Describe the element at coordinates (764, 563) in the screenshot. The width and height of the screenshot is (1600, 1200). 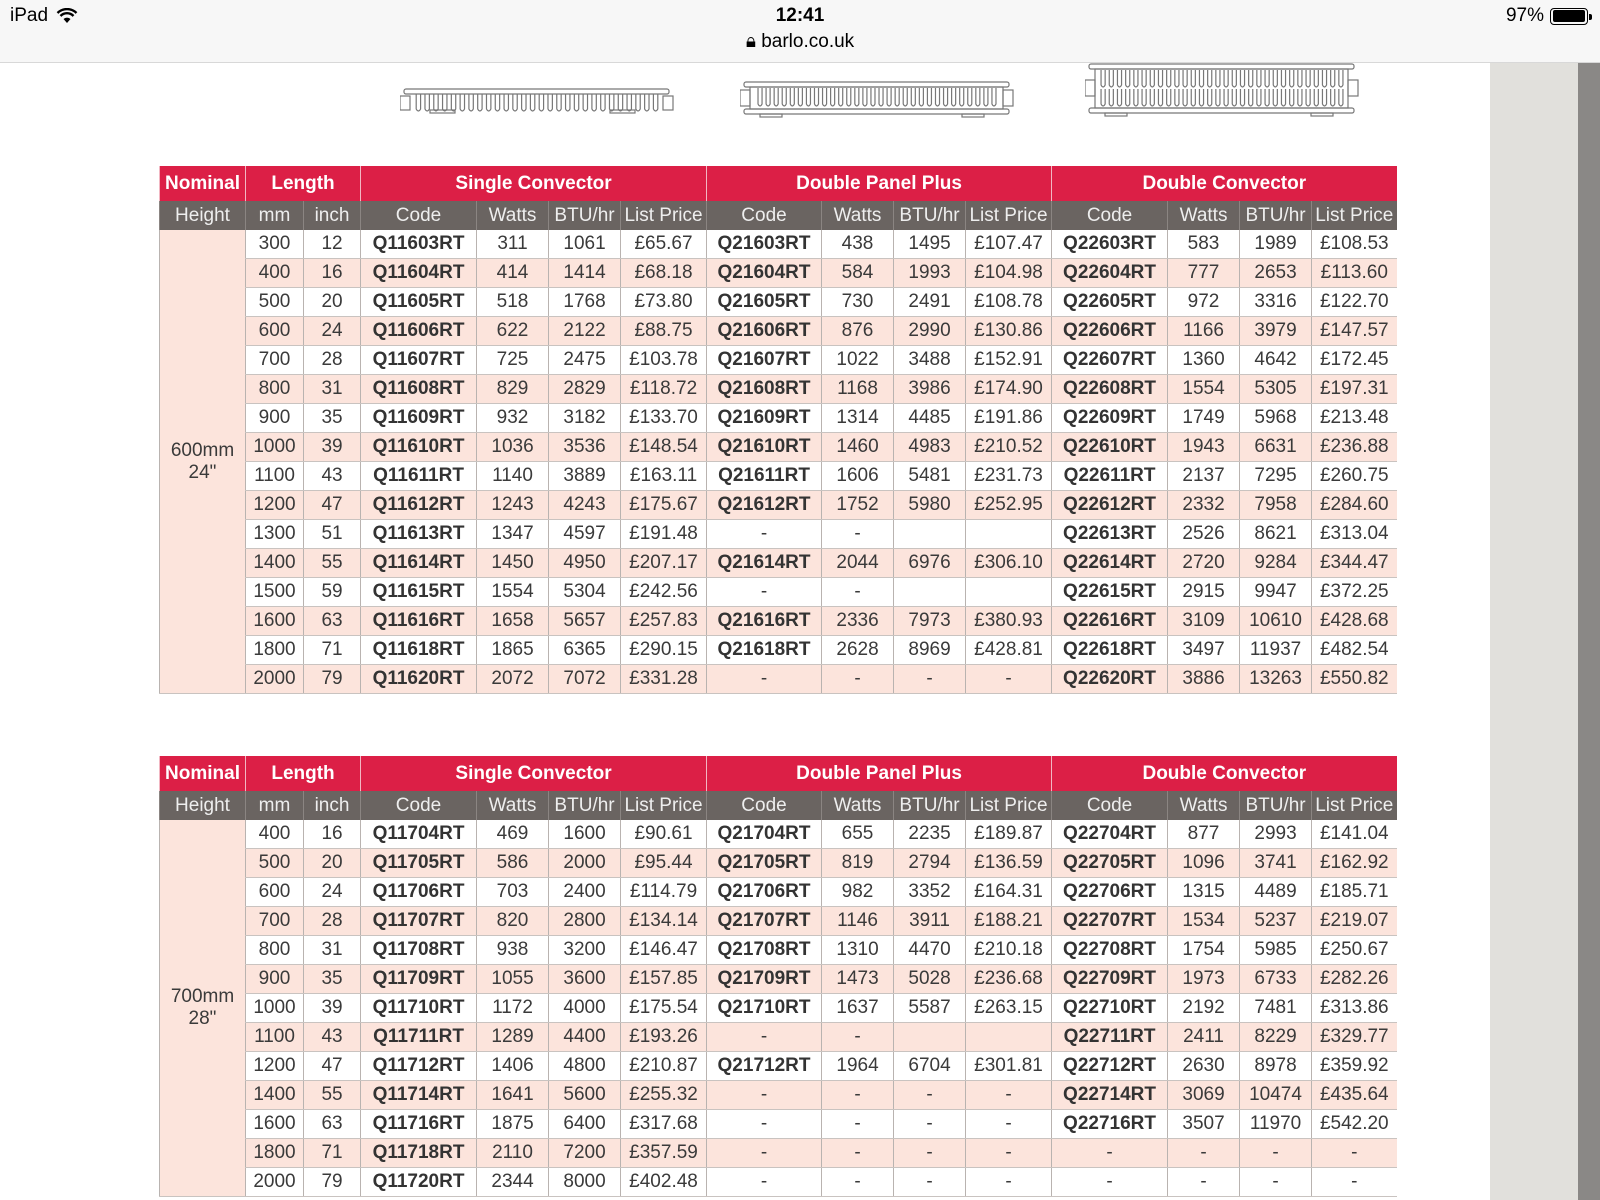
I see `cell-code: Q21614RT` at that location.